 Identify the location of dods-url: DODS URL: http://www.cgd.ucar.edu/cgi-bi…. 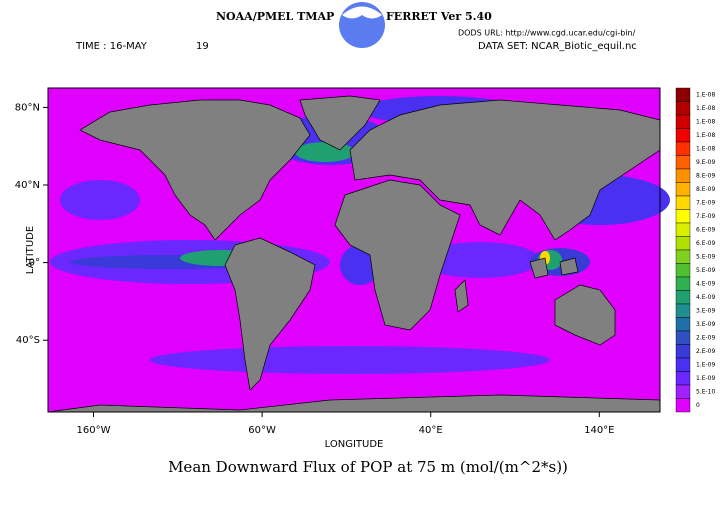
(547, 33).